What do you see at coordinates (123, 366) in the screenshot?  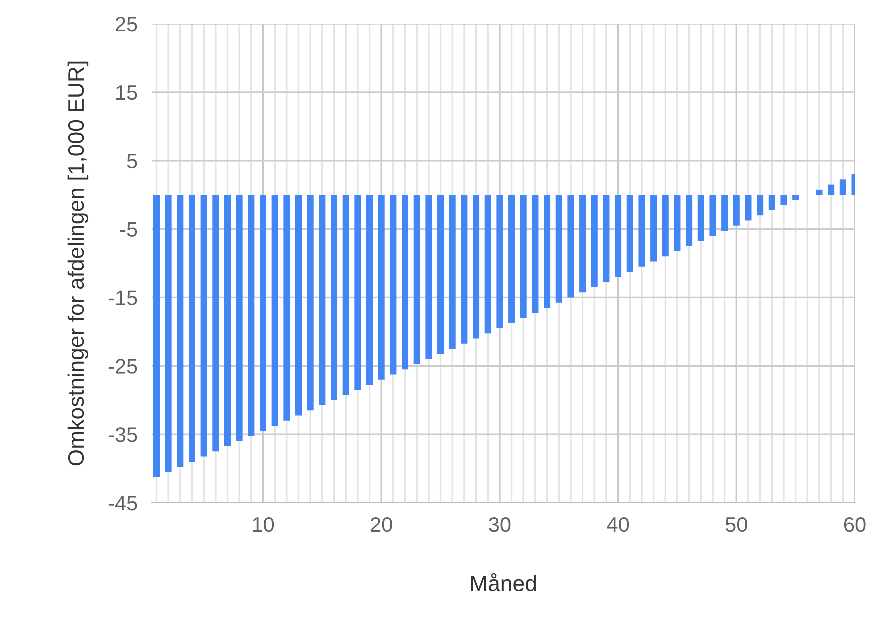 I see `y-tick-label: -25` at bounding box center [123, 366].